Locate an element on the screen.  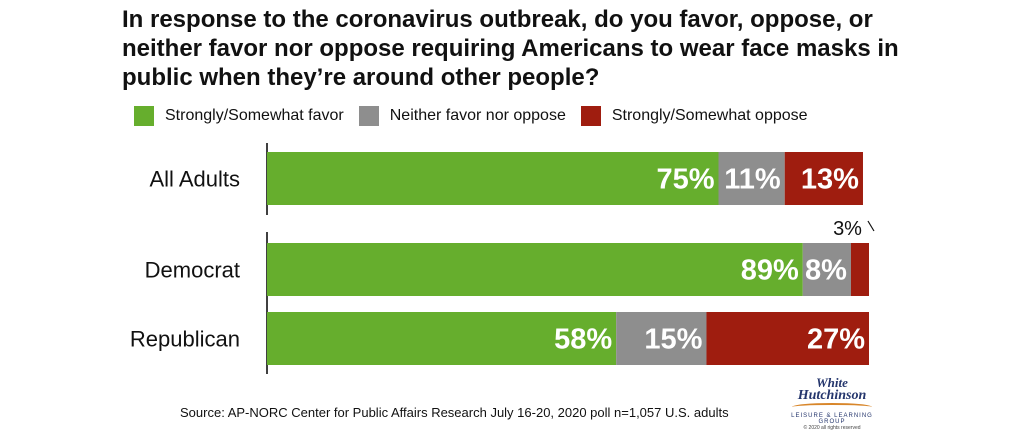
bar-republican-favor is located at coordinates (442, 338).